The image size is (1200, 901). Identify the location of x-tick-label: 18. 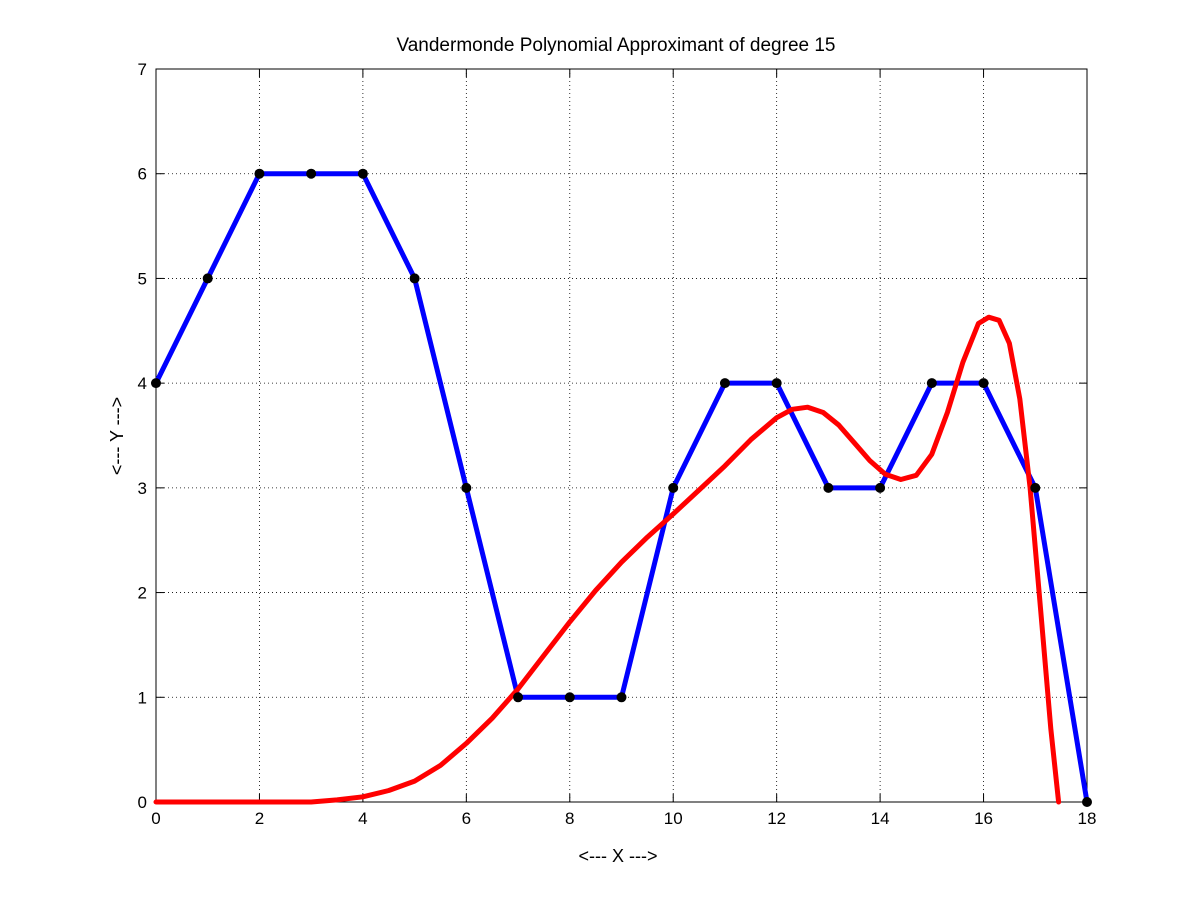
(1087, 818).